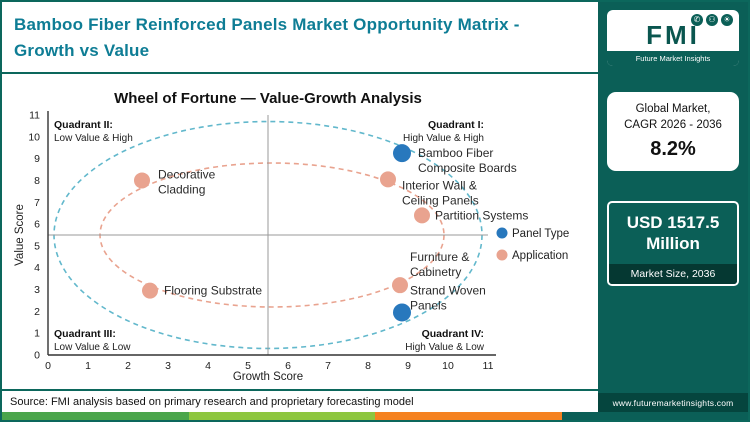 This screenshot has height=422, width=750. What do you see at coordinates (34, 115) in the screenshot?
I see `y-tick-label: 11` at bounding box center [34, 115].